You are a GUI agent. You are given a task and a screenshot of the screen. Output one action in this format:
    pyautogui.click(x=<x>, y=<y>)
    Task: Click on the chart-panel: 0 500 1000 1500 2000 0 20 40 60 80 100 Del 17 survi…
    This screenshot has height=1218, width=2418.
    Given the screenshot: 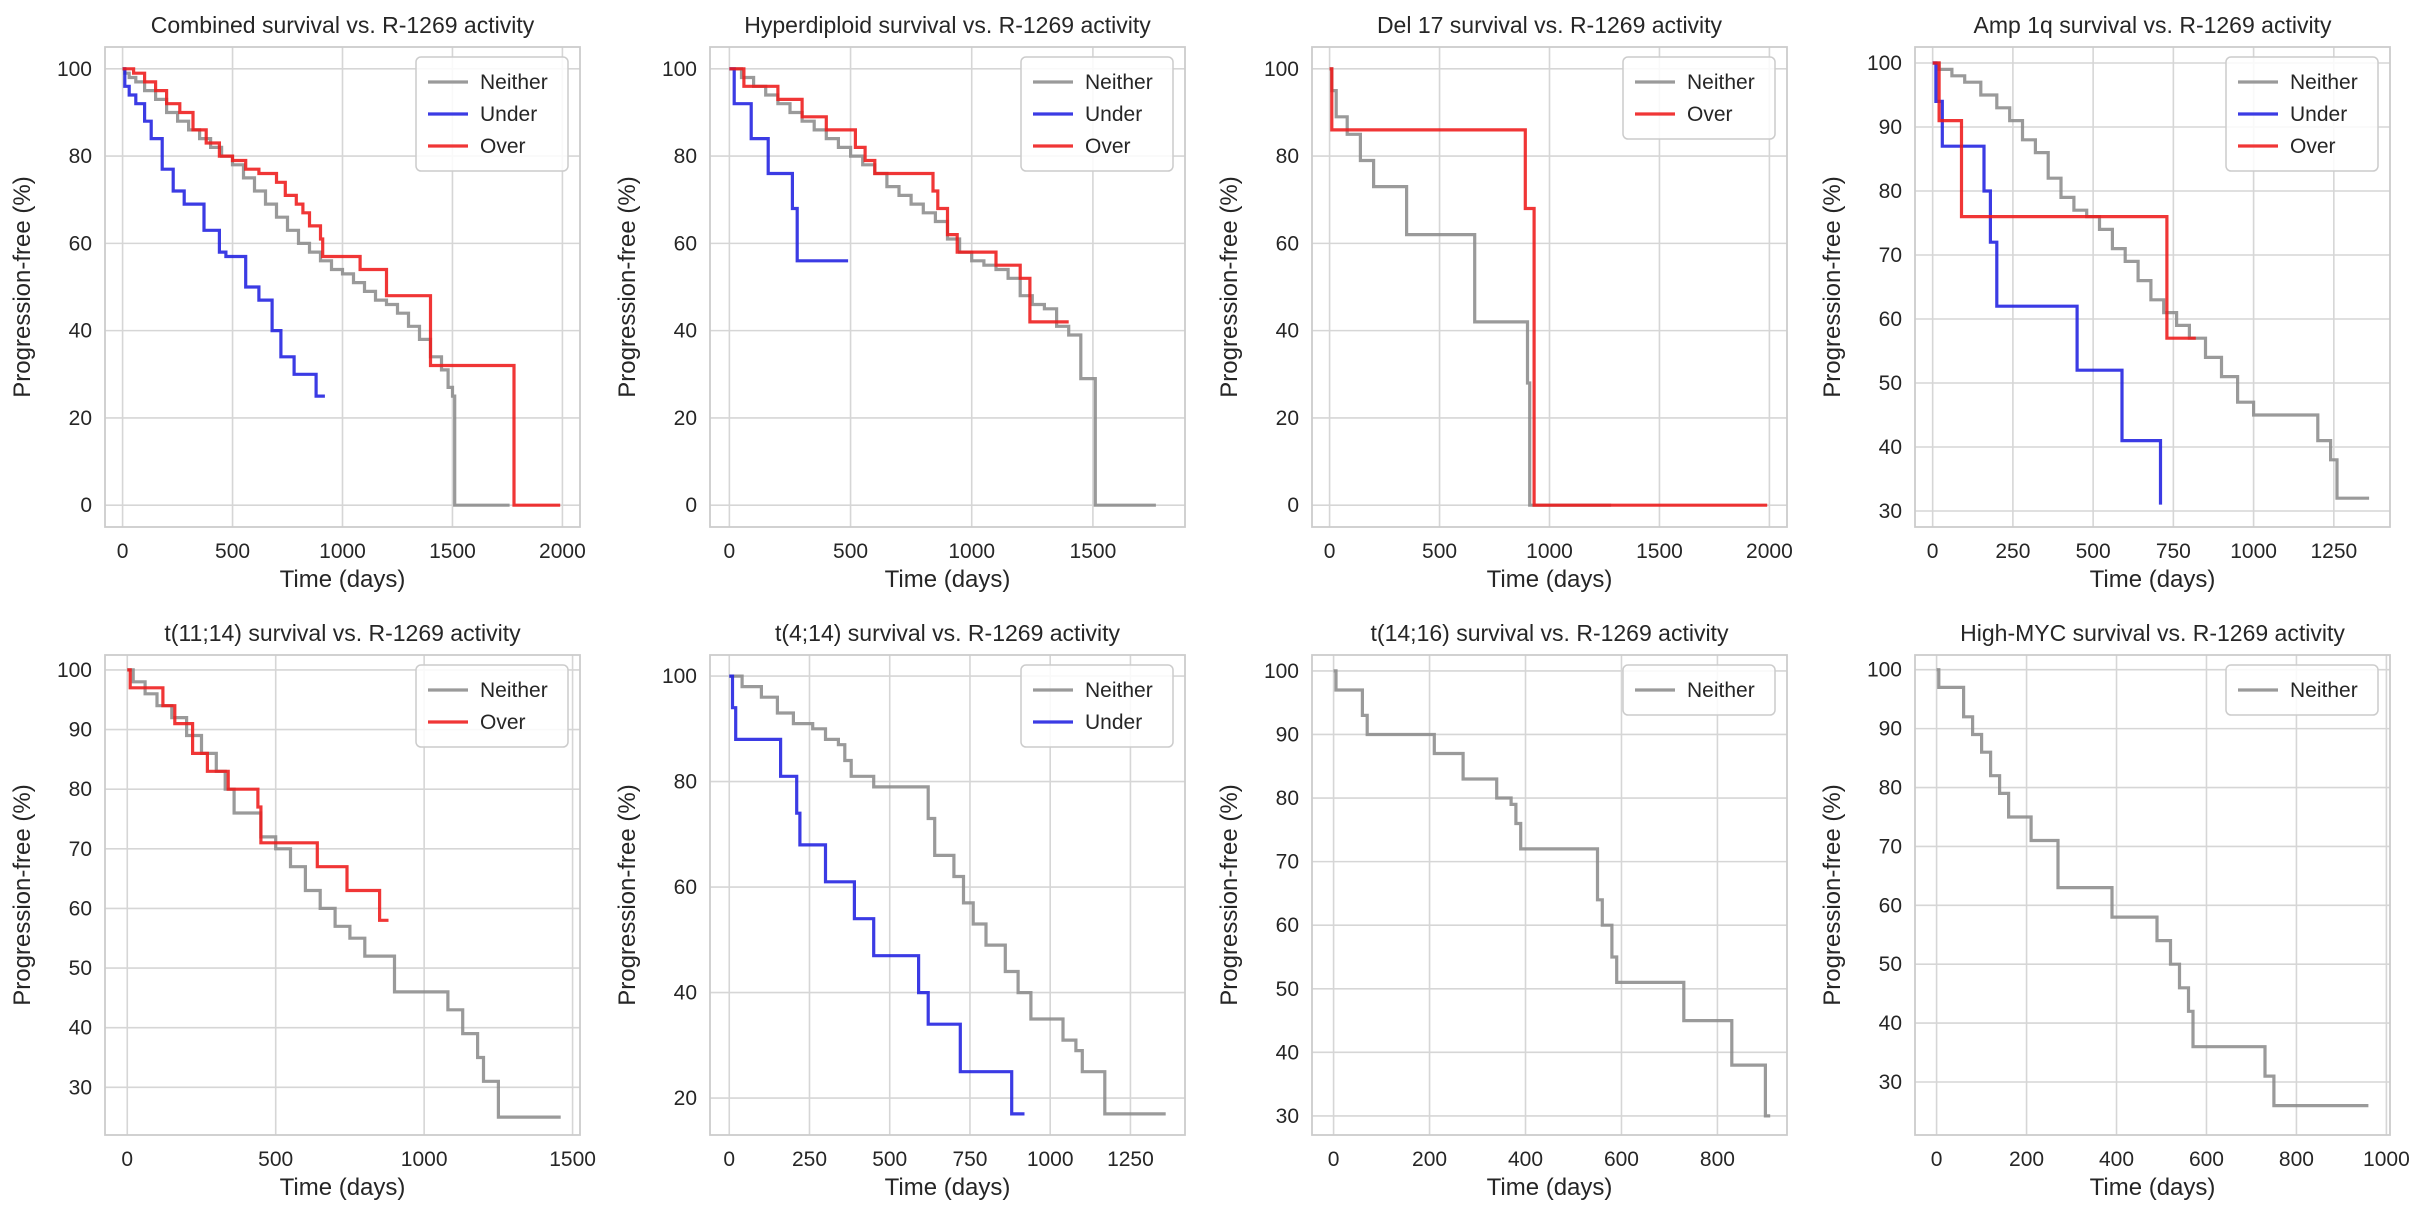 What is the action you would take?
    pyautogui.click(x=1504, y=302)
    